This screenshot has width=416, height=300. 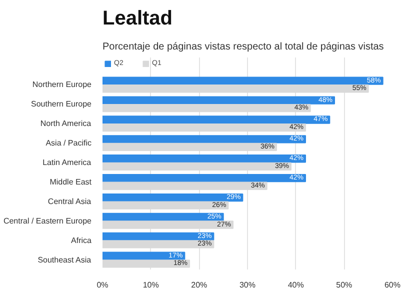 What do you see at coordinates (65, 259) in the screenshot?
I see `y-tick-label: Southeast Asia` at bounding box center [65, 259].